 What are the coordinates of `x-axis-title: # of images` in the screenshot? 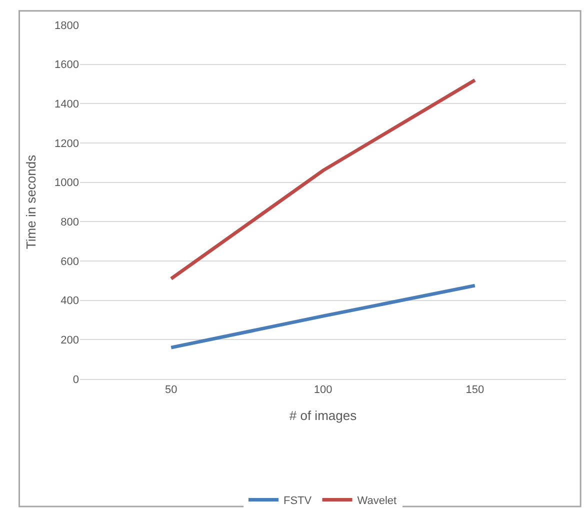 It's located at (323, 415).